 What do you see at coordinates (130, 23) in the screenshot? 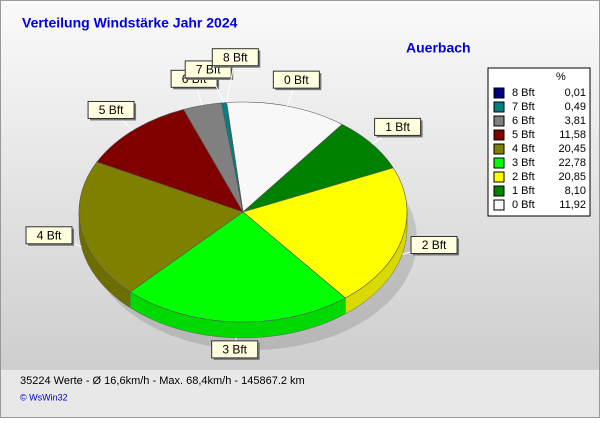
I see `chart-title: Verteilung Windstärke Jahr 2024` at bounding box center [130, 23].